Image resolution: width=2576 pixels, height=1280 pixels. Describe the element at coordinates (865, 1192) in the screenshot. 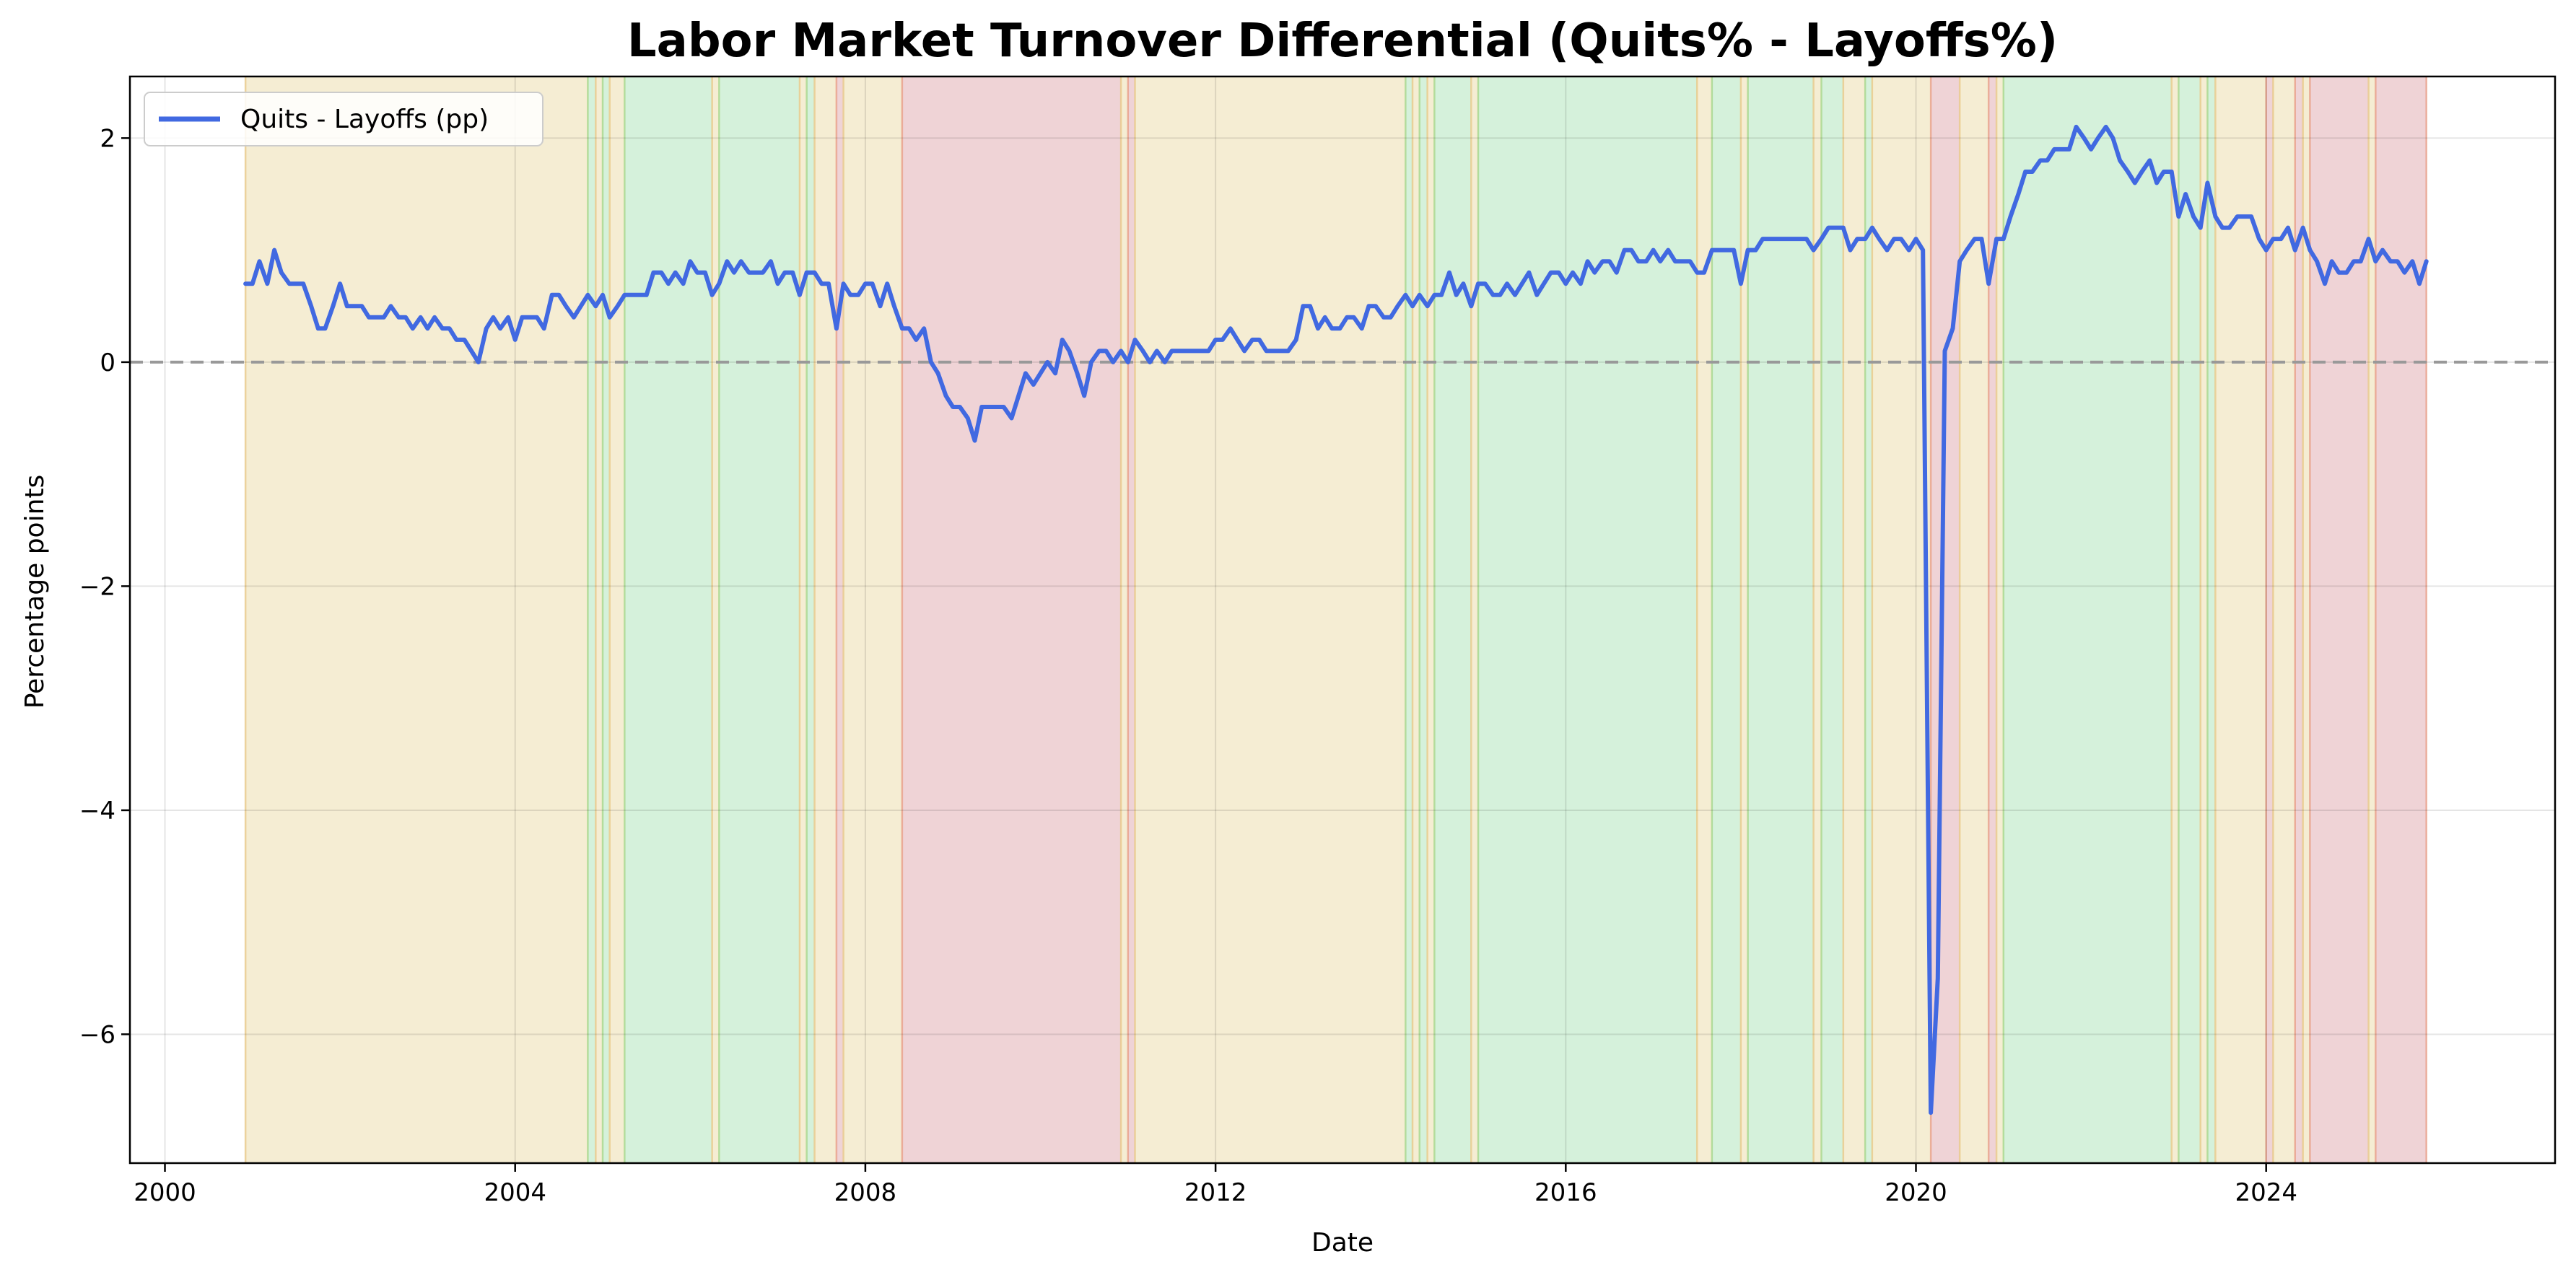

I see `x-tick-label: 2008` at that location.